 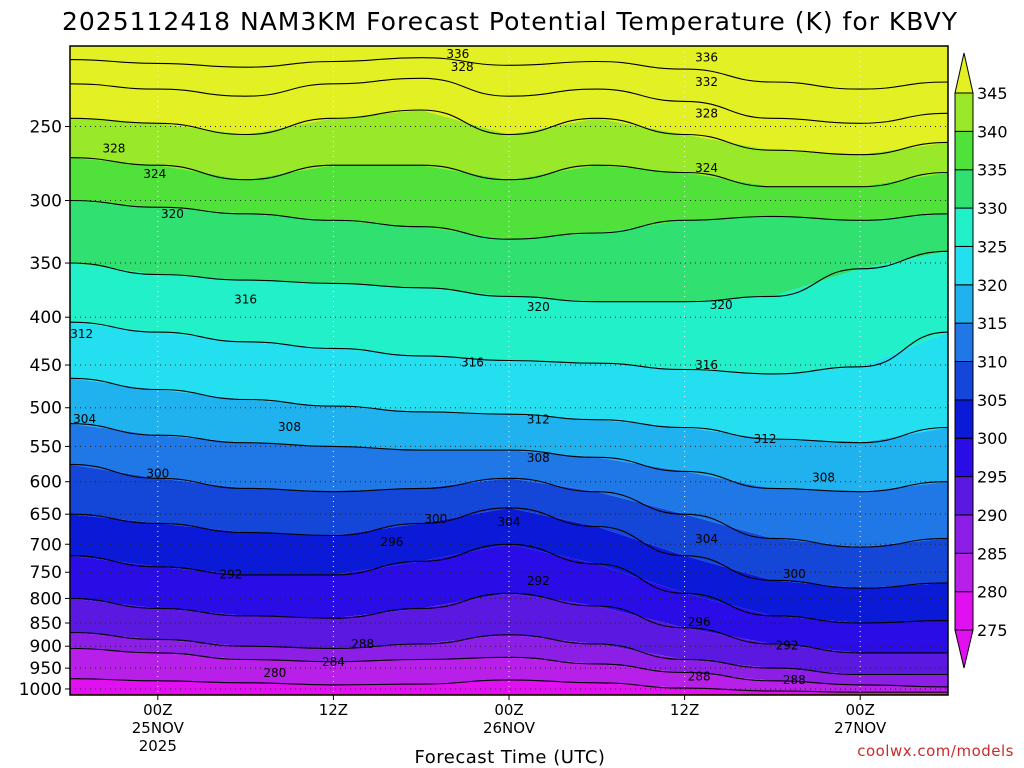 What do you see at coordinates (992, 323) in the screenshot?
I see `colorbar-label: 315` at bounding box center [992, 323].